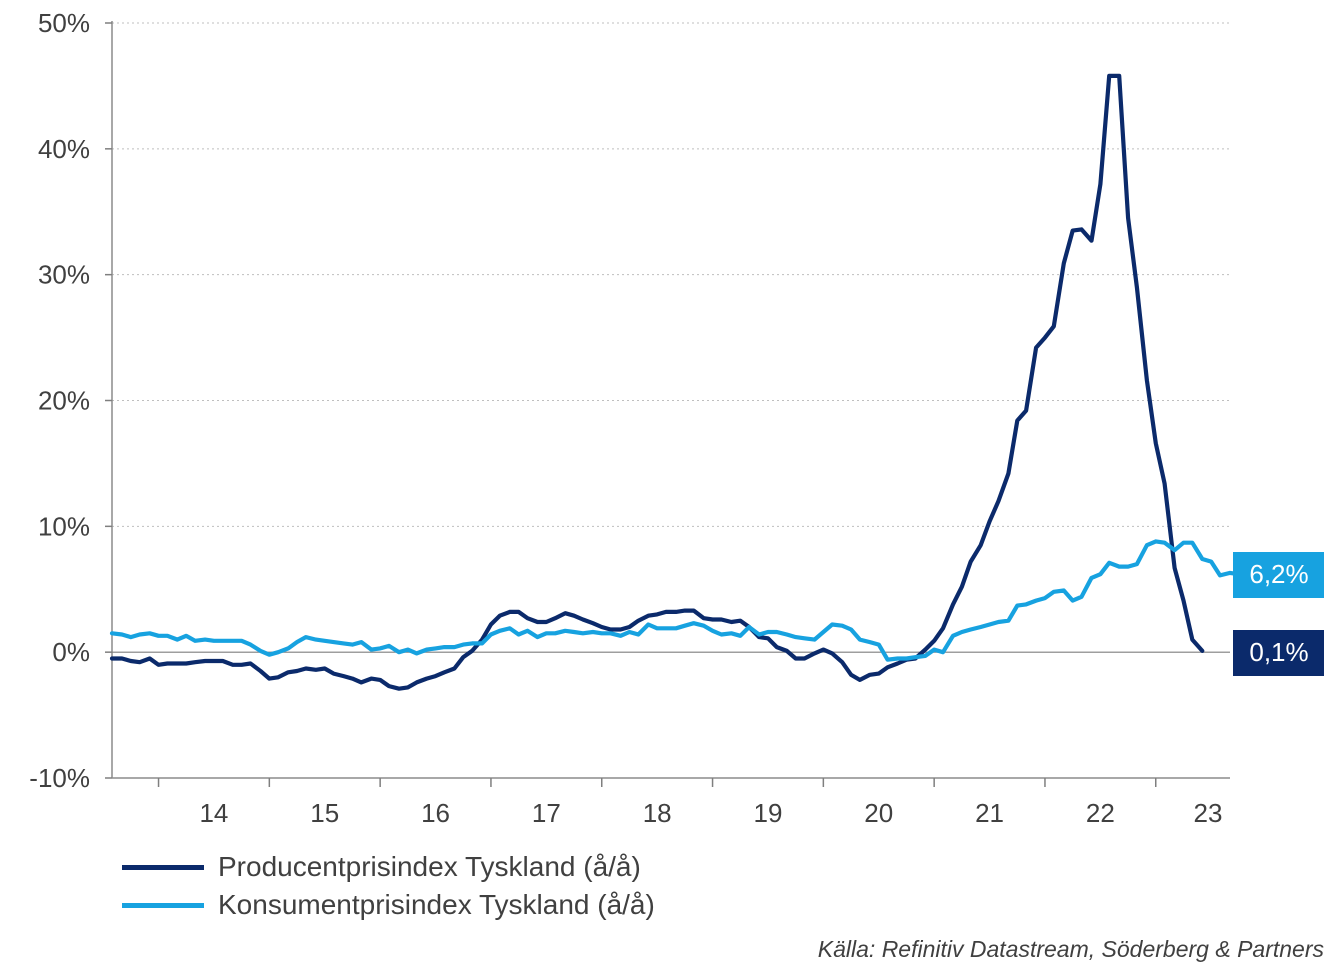  What do you see at coordinates (163, 867) in the screenshot?
I see `legend-swatch-producer` at bounding box center [163, 867].